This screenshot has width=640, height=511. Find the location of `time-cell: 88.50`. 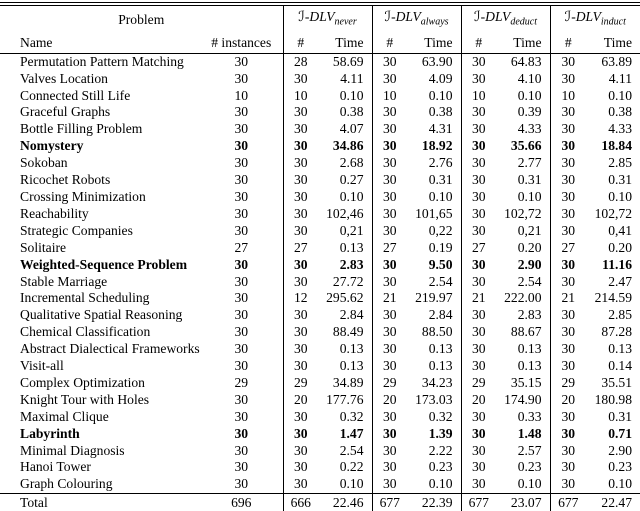

time-cell: 88.50 is located at coordinates (437, 332).